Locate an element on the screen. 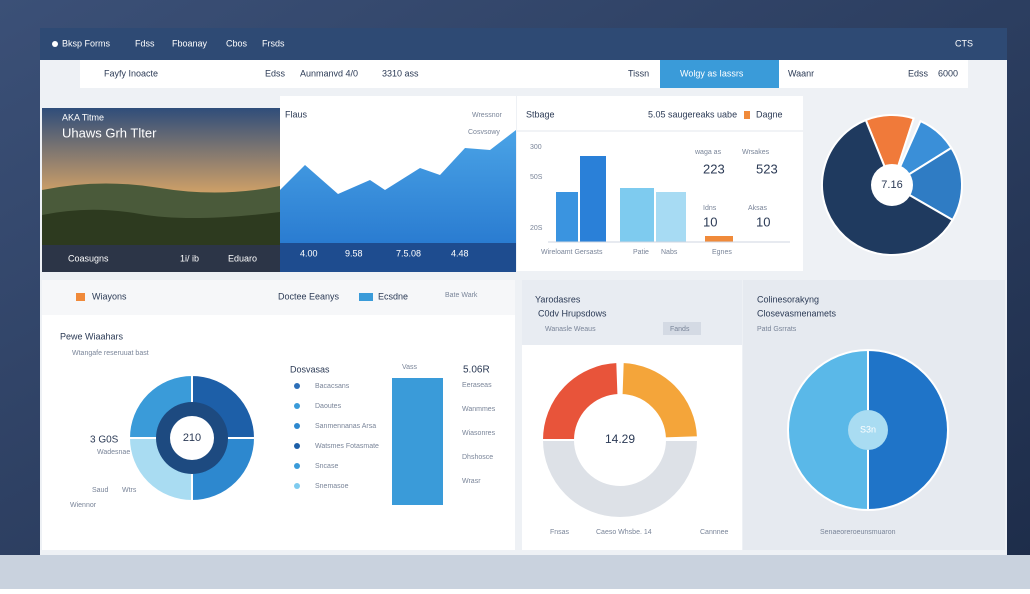 The width and height of the screenshot is (1030, 594). axis-label: 50S is located at coordinates (536, 177).